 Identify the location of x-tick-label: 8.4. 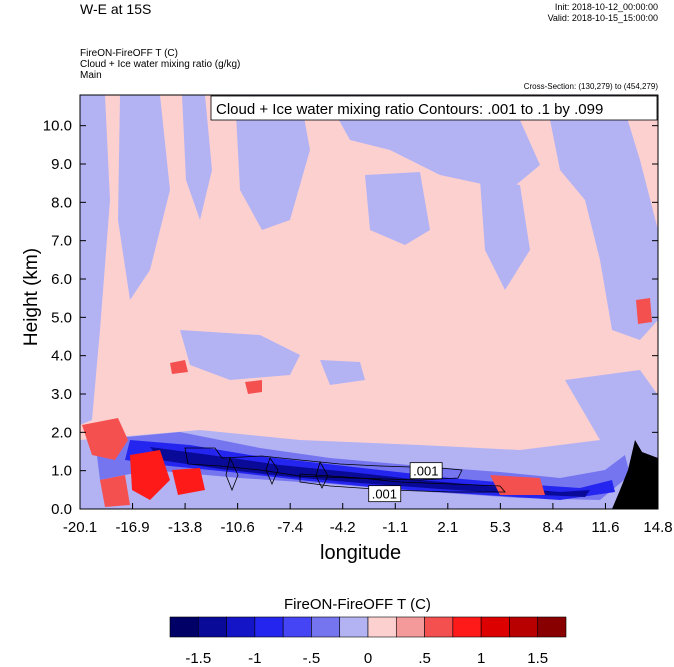
(552, 527).